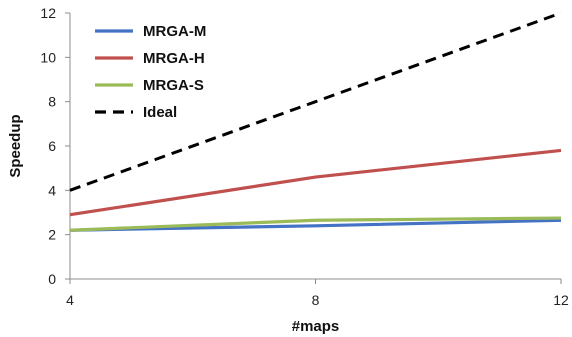  Describe the element at coordinates (173, 85) in the screenshot. I see `legend-label-mrga-s: MRGA-S` at that location.